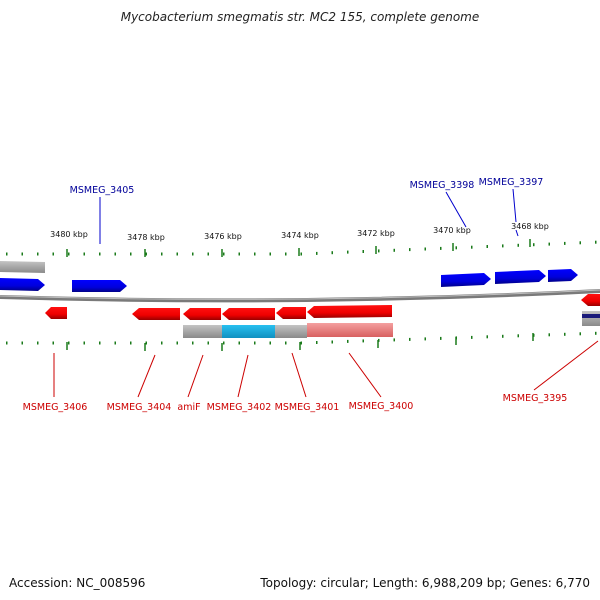 This screenshot has width=600, height=600. I want to click on gene-label-msmeg-3402: MSMEG_3402, so click(239, 407).